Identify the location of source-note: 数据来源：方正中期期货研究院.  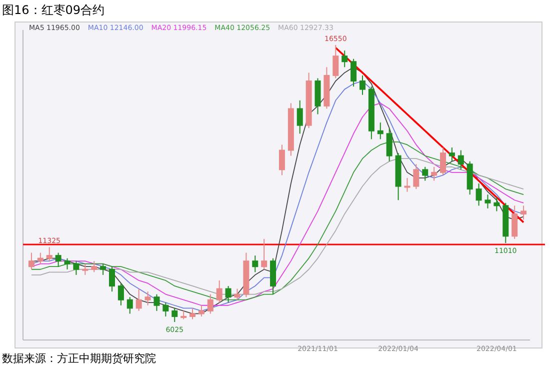
(79, 358).